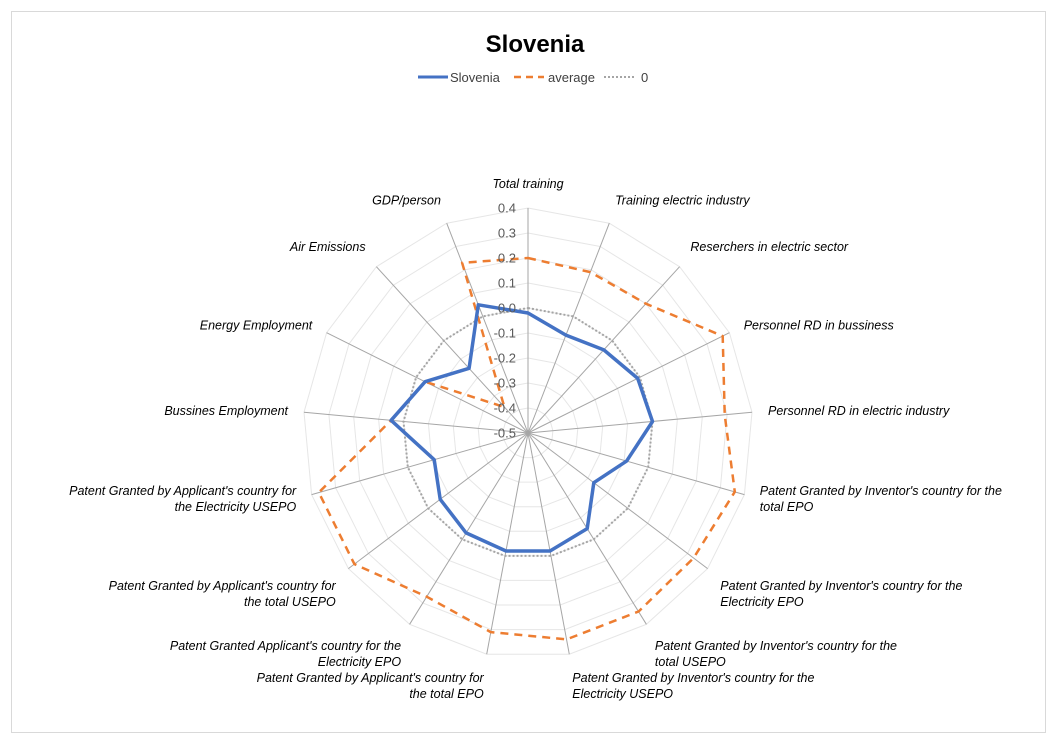 The height and width of the screenshot is (746, 1061). Describe the element at coordinates (507, 233) in the screenshot. I see `tick-label: 0.3` at that location.